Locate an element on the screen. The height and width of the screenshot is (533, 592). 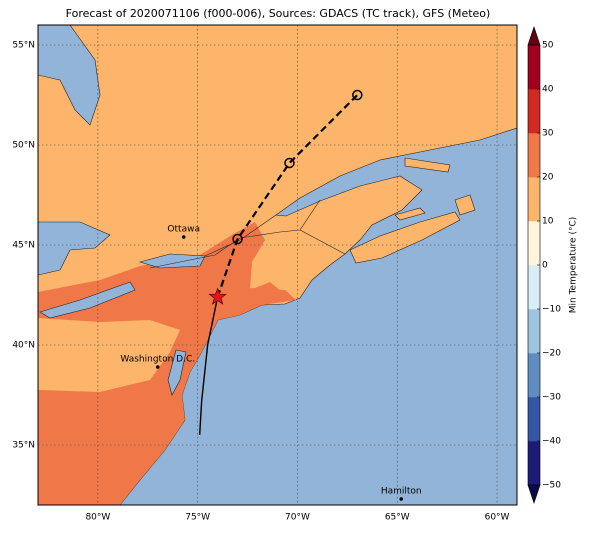
lon-tick-label: 65°W is located at coordinates (397, 518).